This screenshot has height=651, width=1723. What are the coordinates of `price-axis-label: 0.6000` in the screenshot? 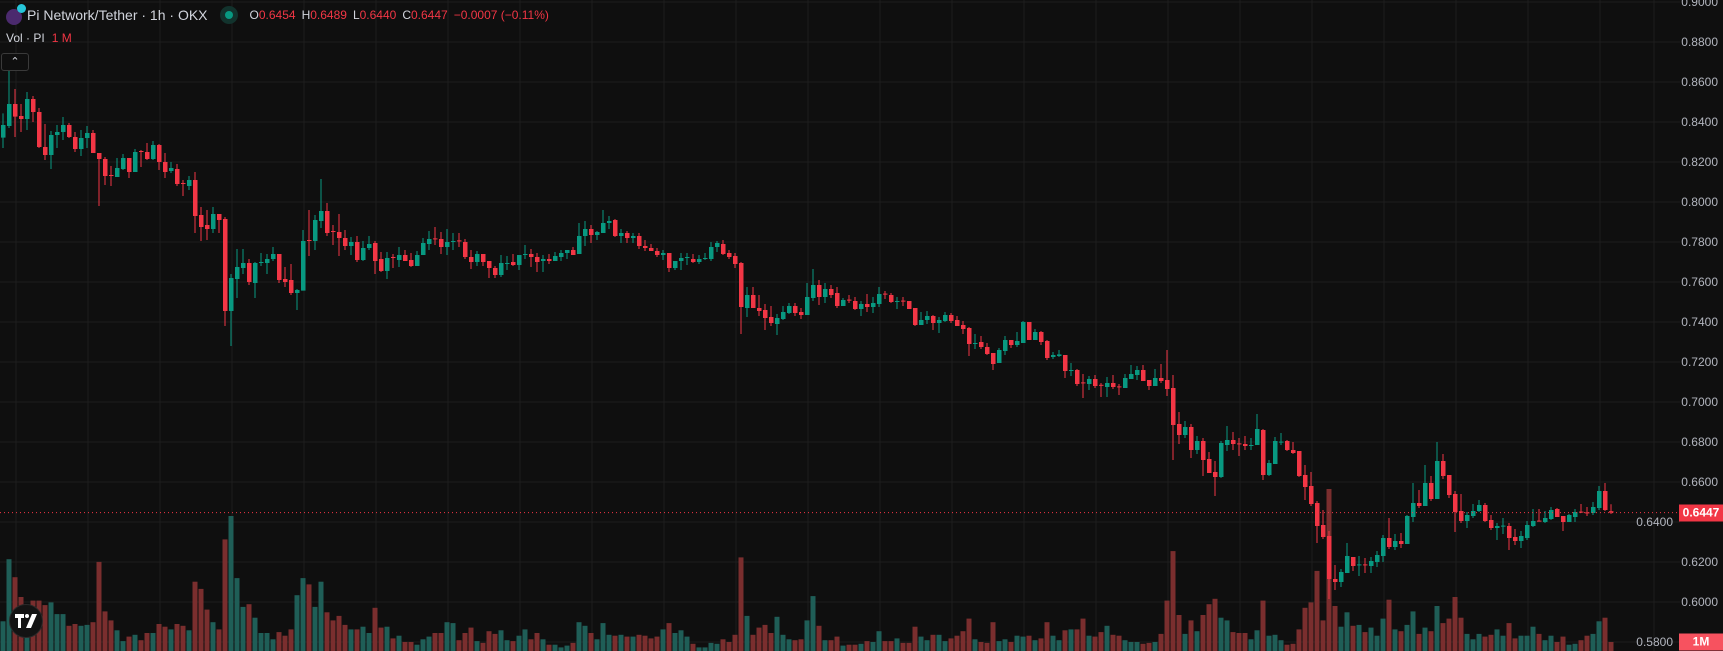 It's located at (1699, 602).